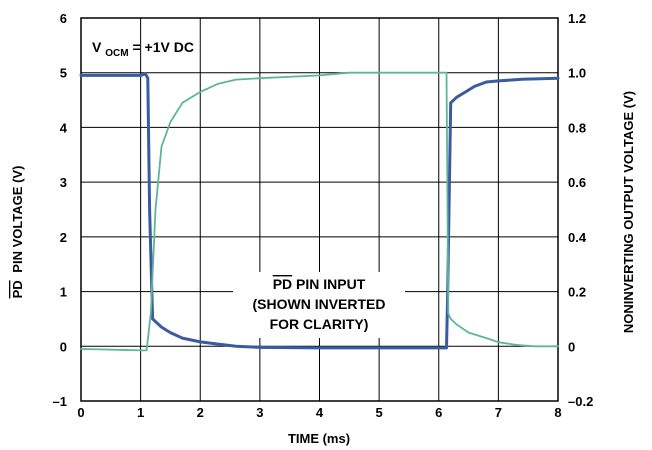 The image size is (652, 450). What do you see at coordinates (577, 237) in the screenshot?
I see `y-right-tick-label: 0.4` at bounding box center [577, 237].